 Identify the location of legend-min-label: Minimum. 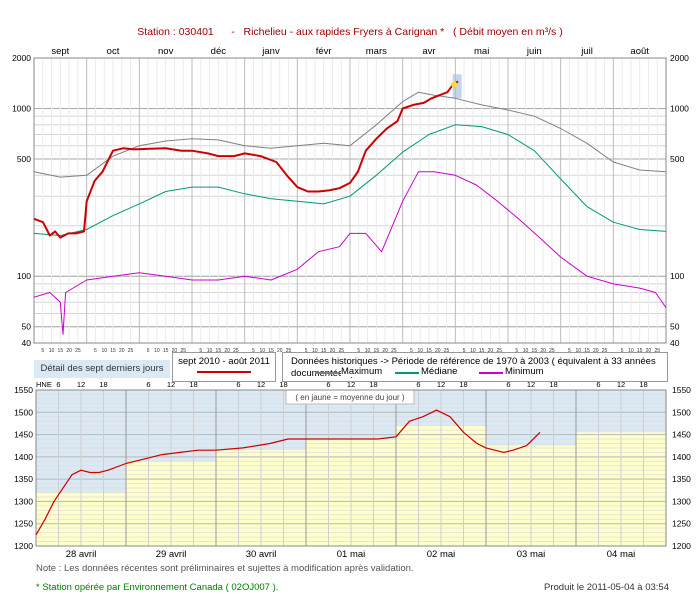
(525, 371).